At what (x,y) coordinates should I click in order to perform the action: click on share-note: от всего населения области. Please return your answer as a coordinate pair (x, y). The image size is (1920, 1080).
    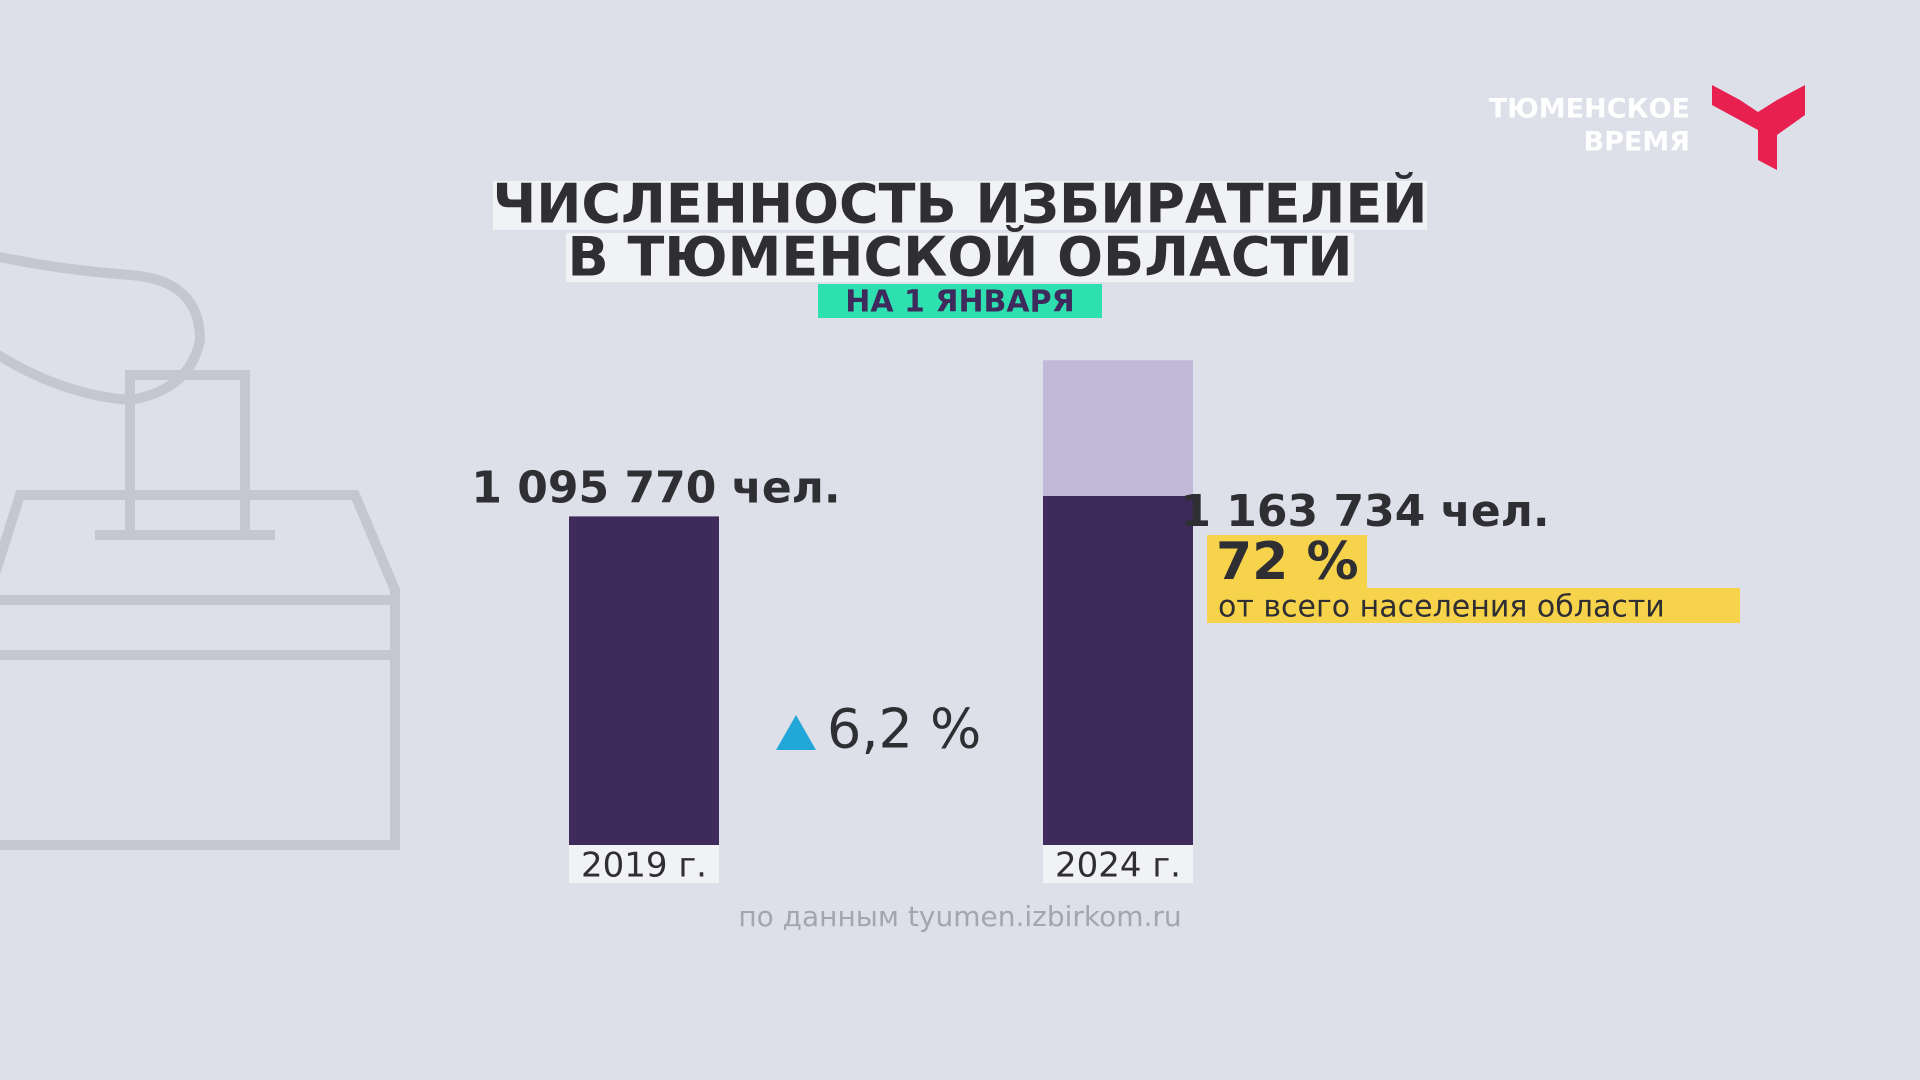
    Looking at the image, I should click on (1441, 607).